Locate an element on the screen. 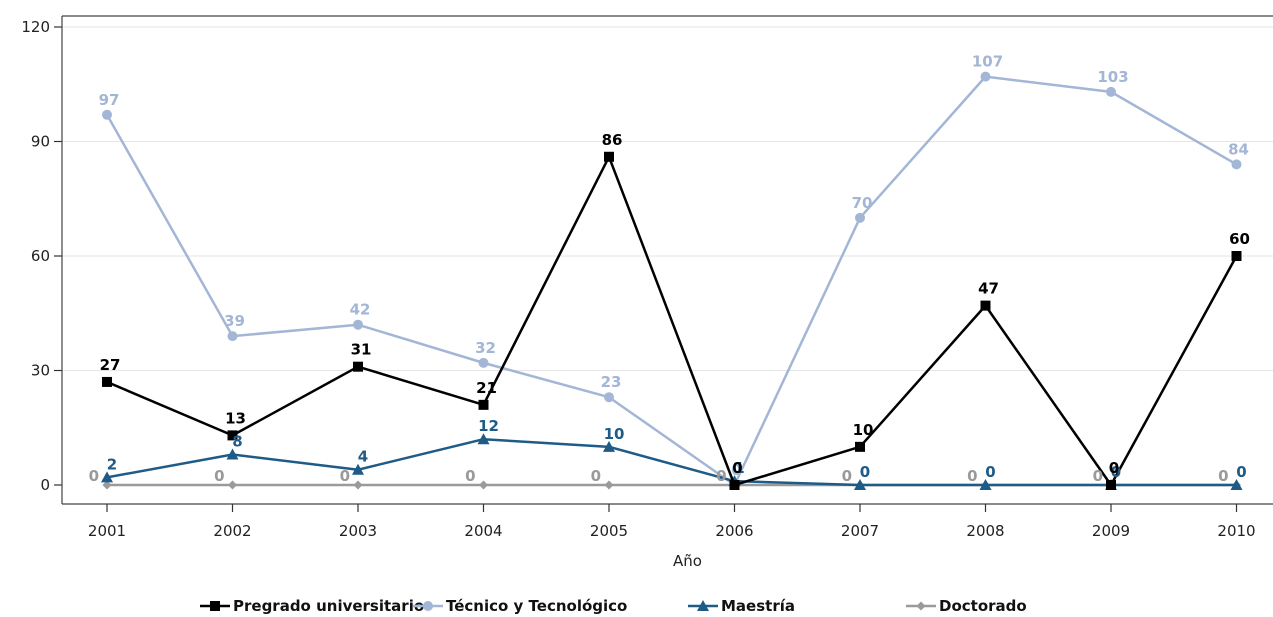  data-label-tecnico-y-tecnologico: 0 is located at coordinates (736, 470).